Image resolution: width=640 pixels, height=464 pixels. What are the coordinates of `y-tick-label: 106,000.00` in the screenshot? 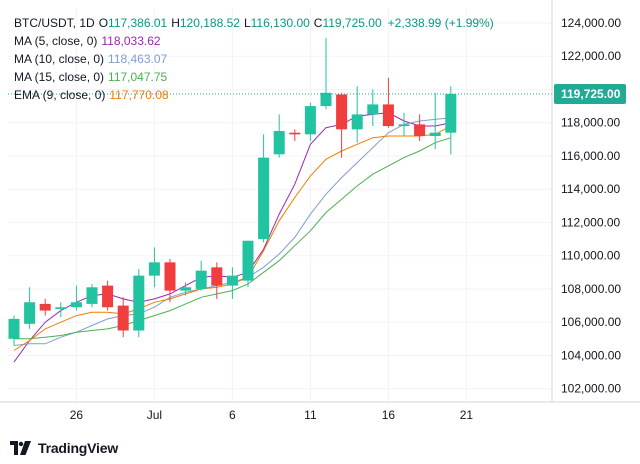 It's located at (591, 322).